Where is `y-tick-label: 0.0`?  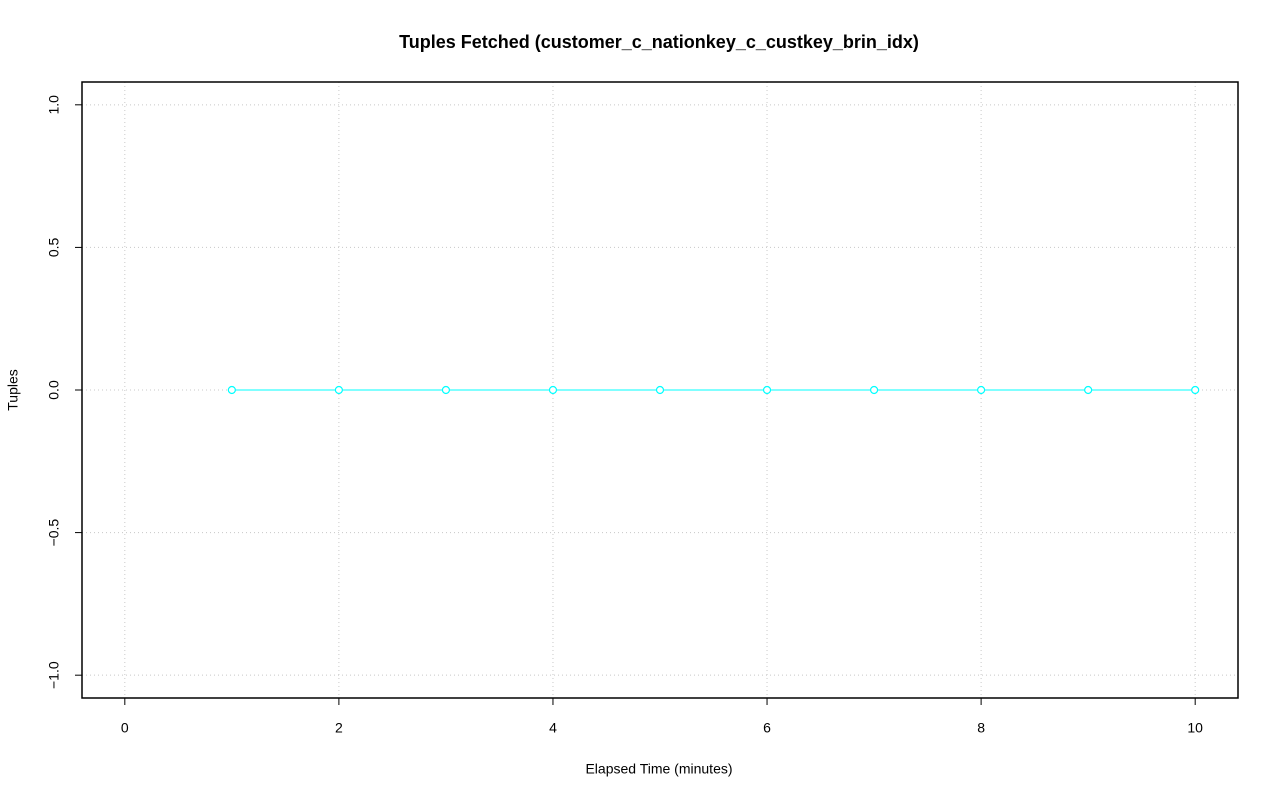
y-tick-label: 0.0 is located at coordinates (54, 390).